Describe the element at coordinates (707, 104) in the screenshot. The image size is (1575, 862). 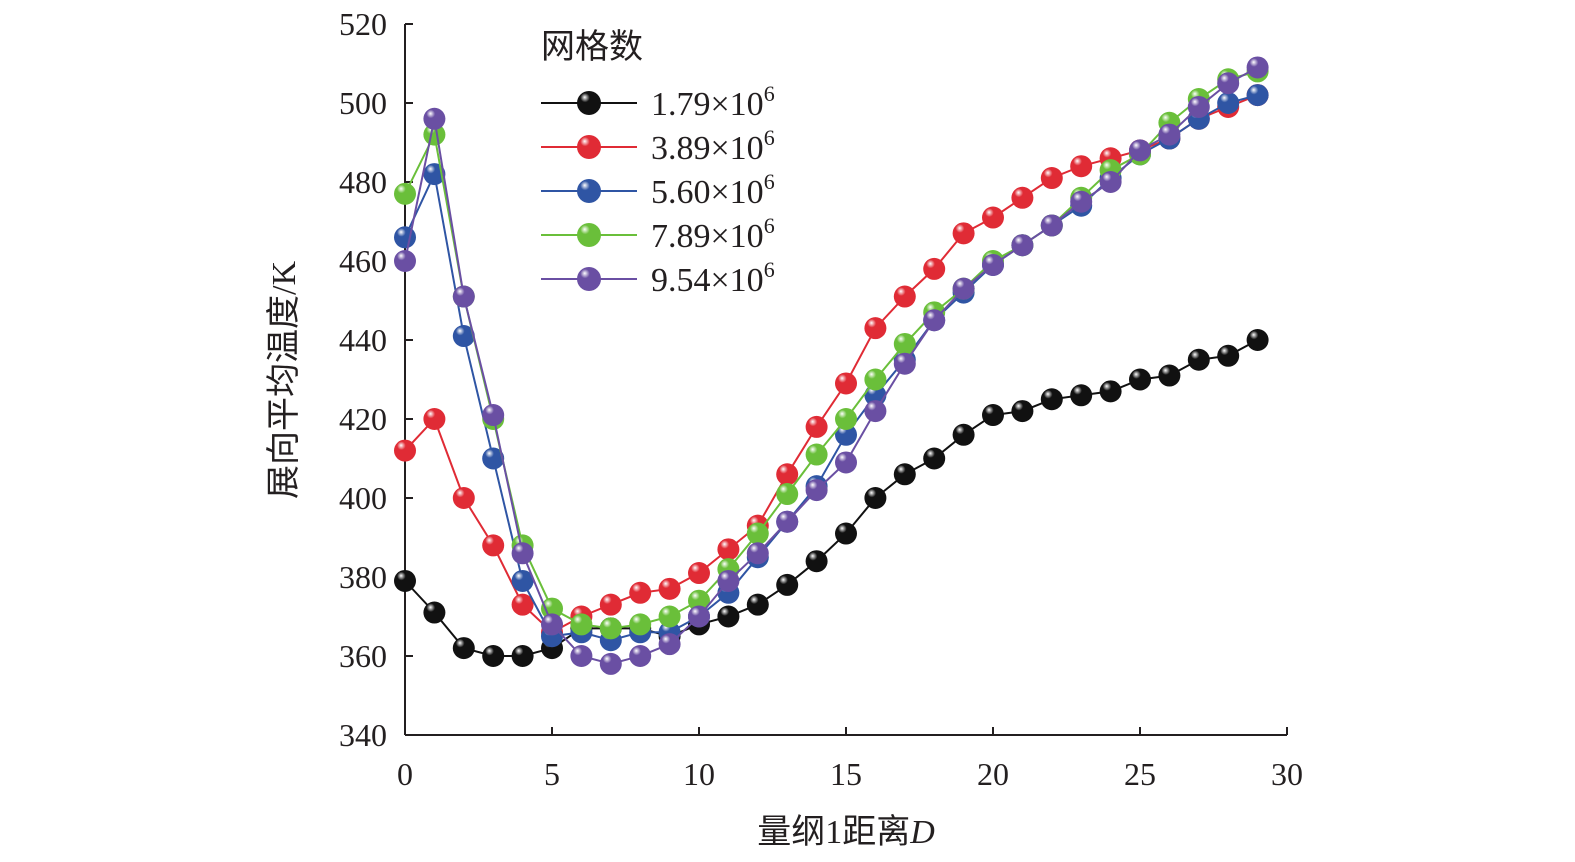
I see `legend-label-mantissa: 1.79×10` at that location.